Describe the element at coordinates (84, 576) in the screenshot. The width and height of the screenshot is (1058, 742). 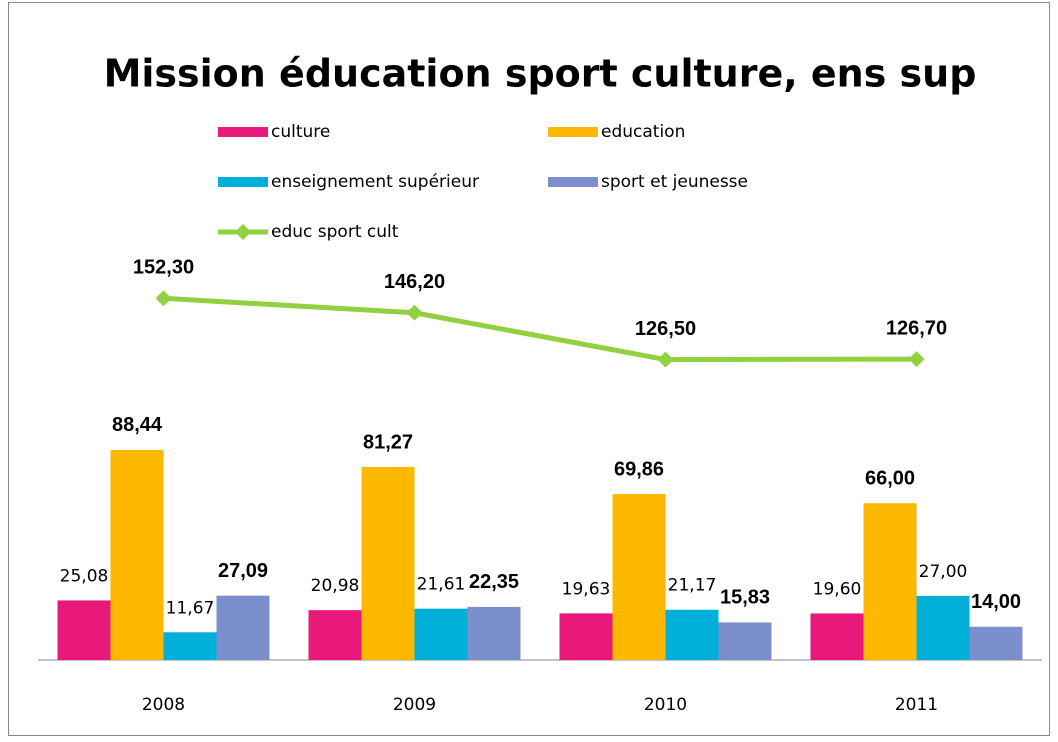
I see `data-label: 25,08` at that location.